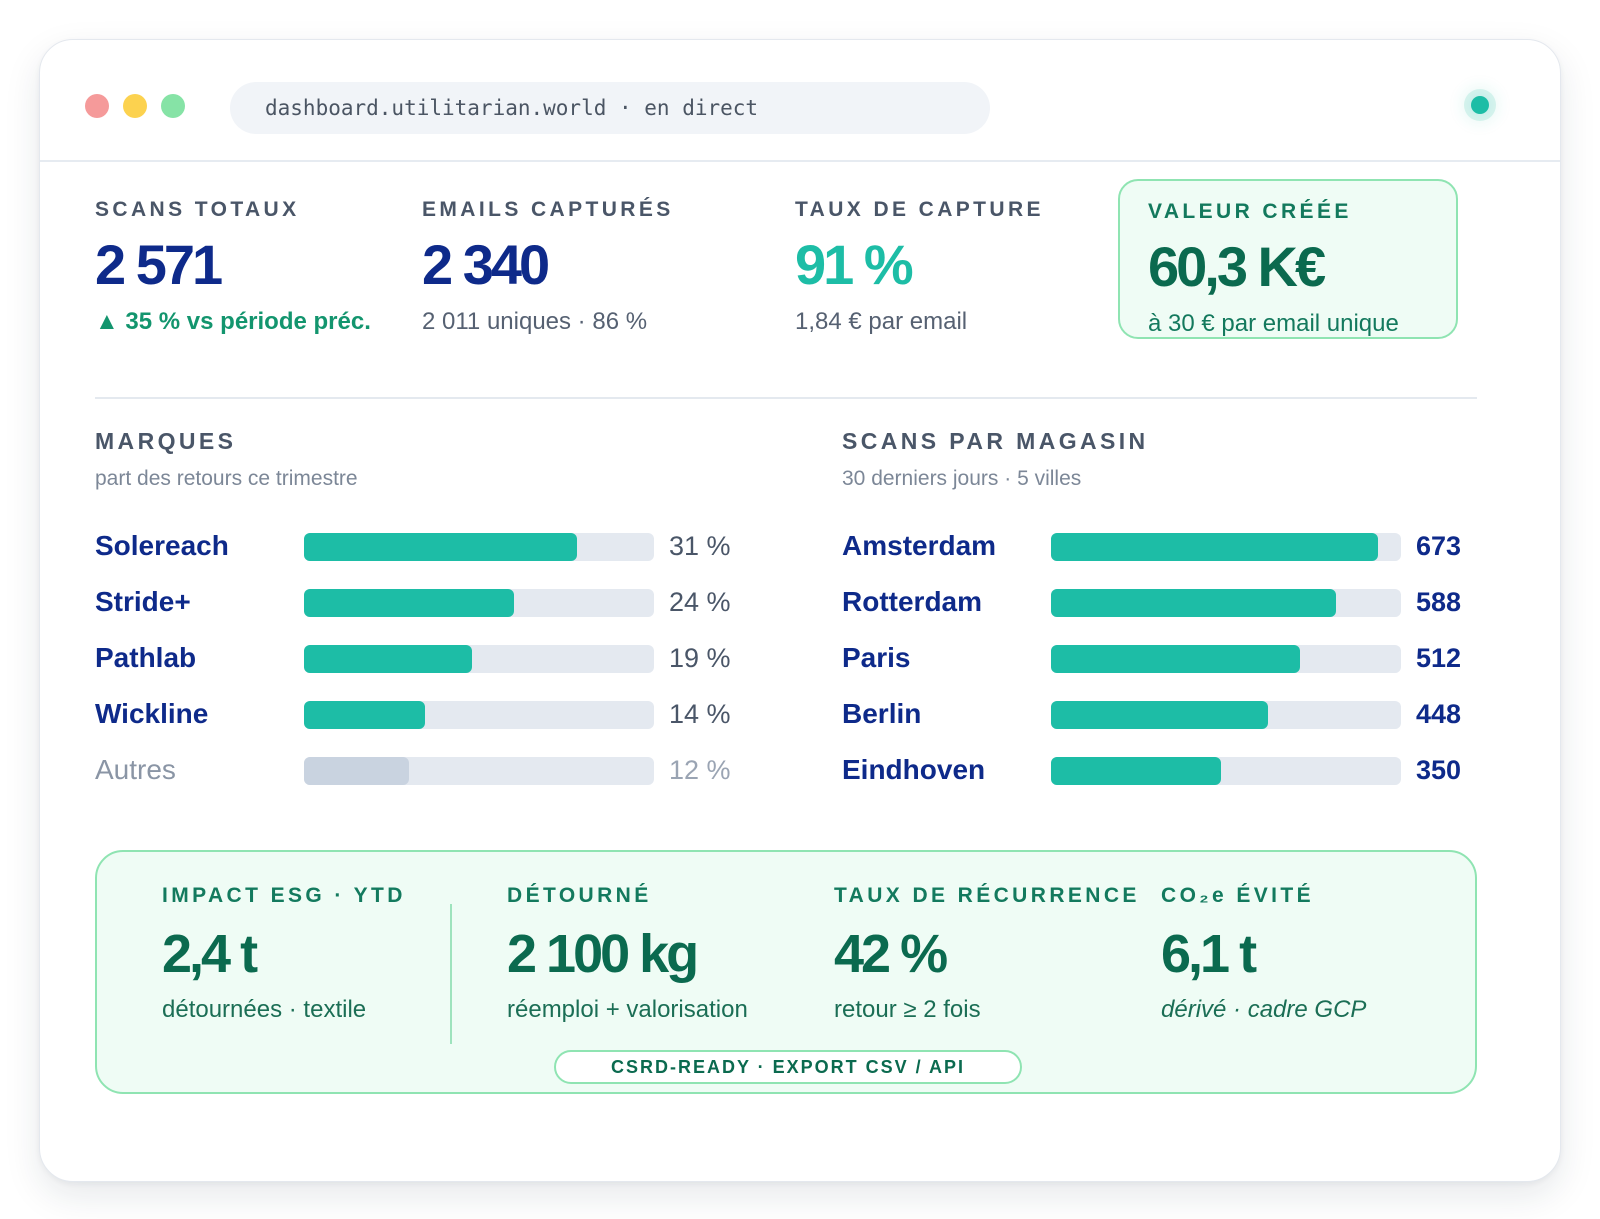 The image size is (1600, 1219). What do you see at coordinates (135, 106) in the screenshot?
I see `minimize-window-button` at bounding box center [135, 106].